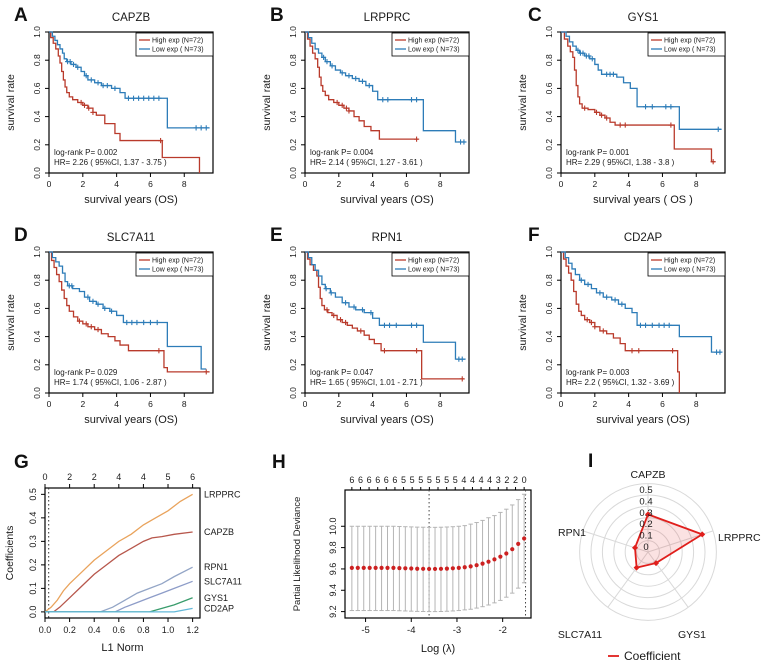  I want to click on svg-text:HR= 2.26 ( 95%CI, 1.37 - 3.75: HR= 2.26 ( 95%CI, 1.37 - 3.75 ), so click(110, 162).